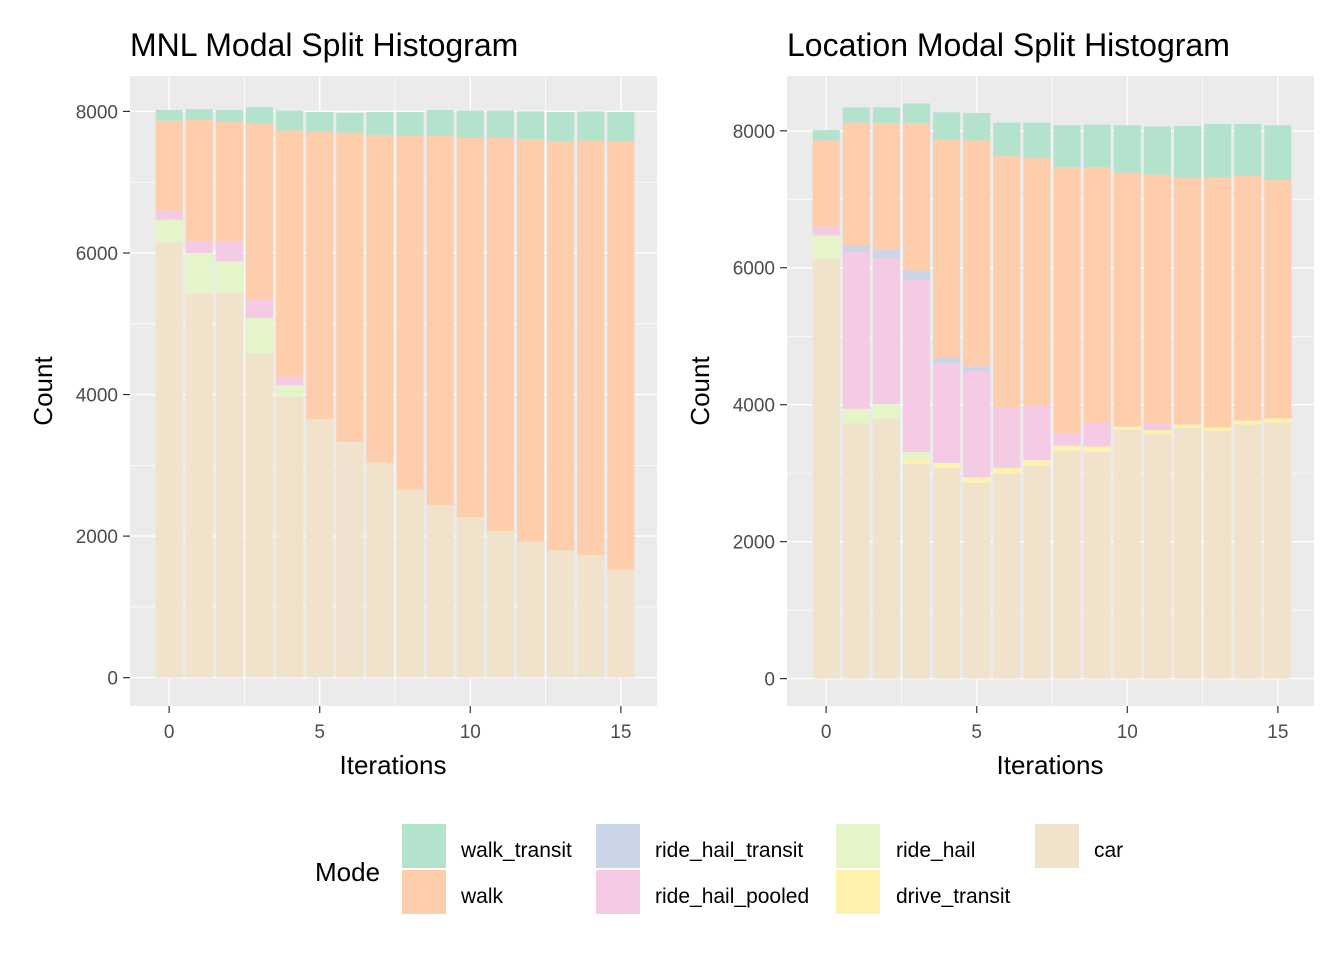  Describe the element at coordinates (976, 732) in the screenshot. I see `x-tick-label: 5` at that location.